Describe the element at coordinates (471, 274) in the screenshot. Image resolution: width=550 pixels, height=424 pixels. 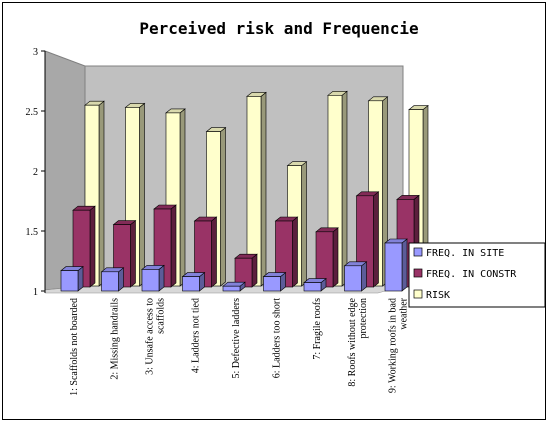
I see `legend-label: FREQ. IN CONSTR` at that location.